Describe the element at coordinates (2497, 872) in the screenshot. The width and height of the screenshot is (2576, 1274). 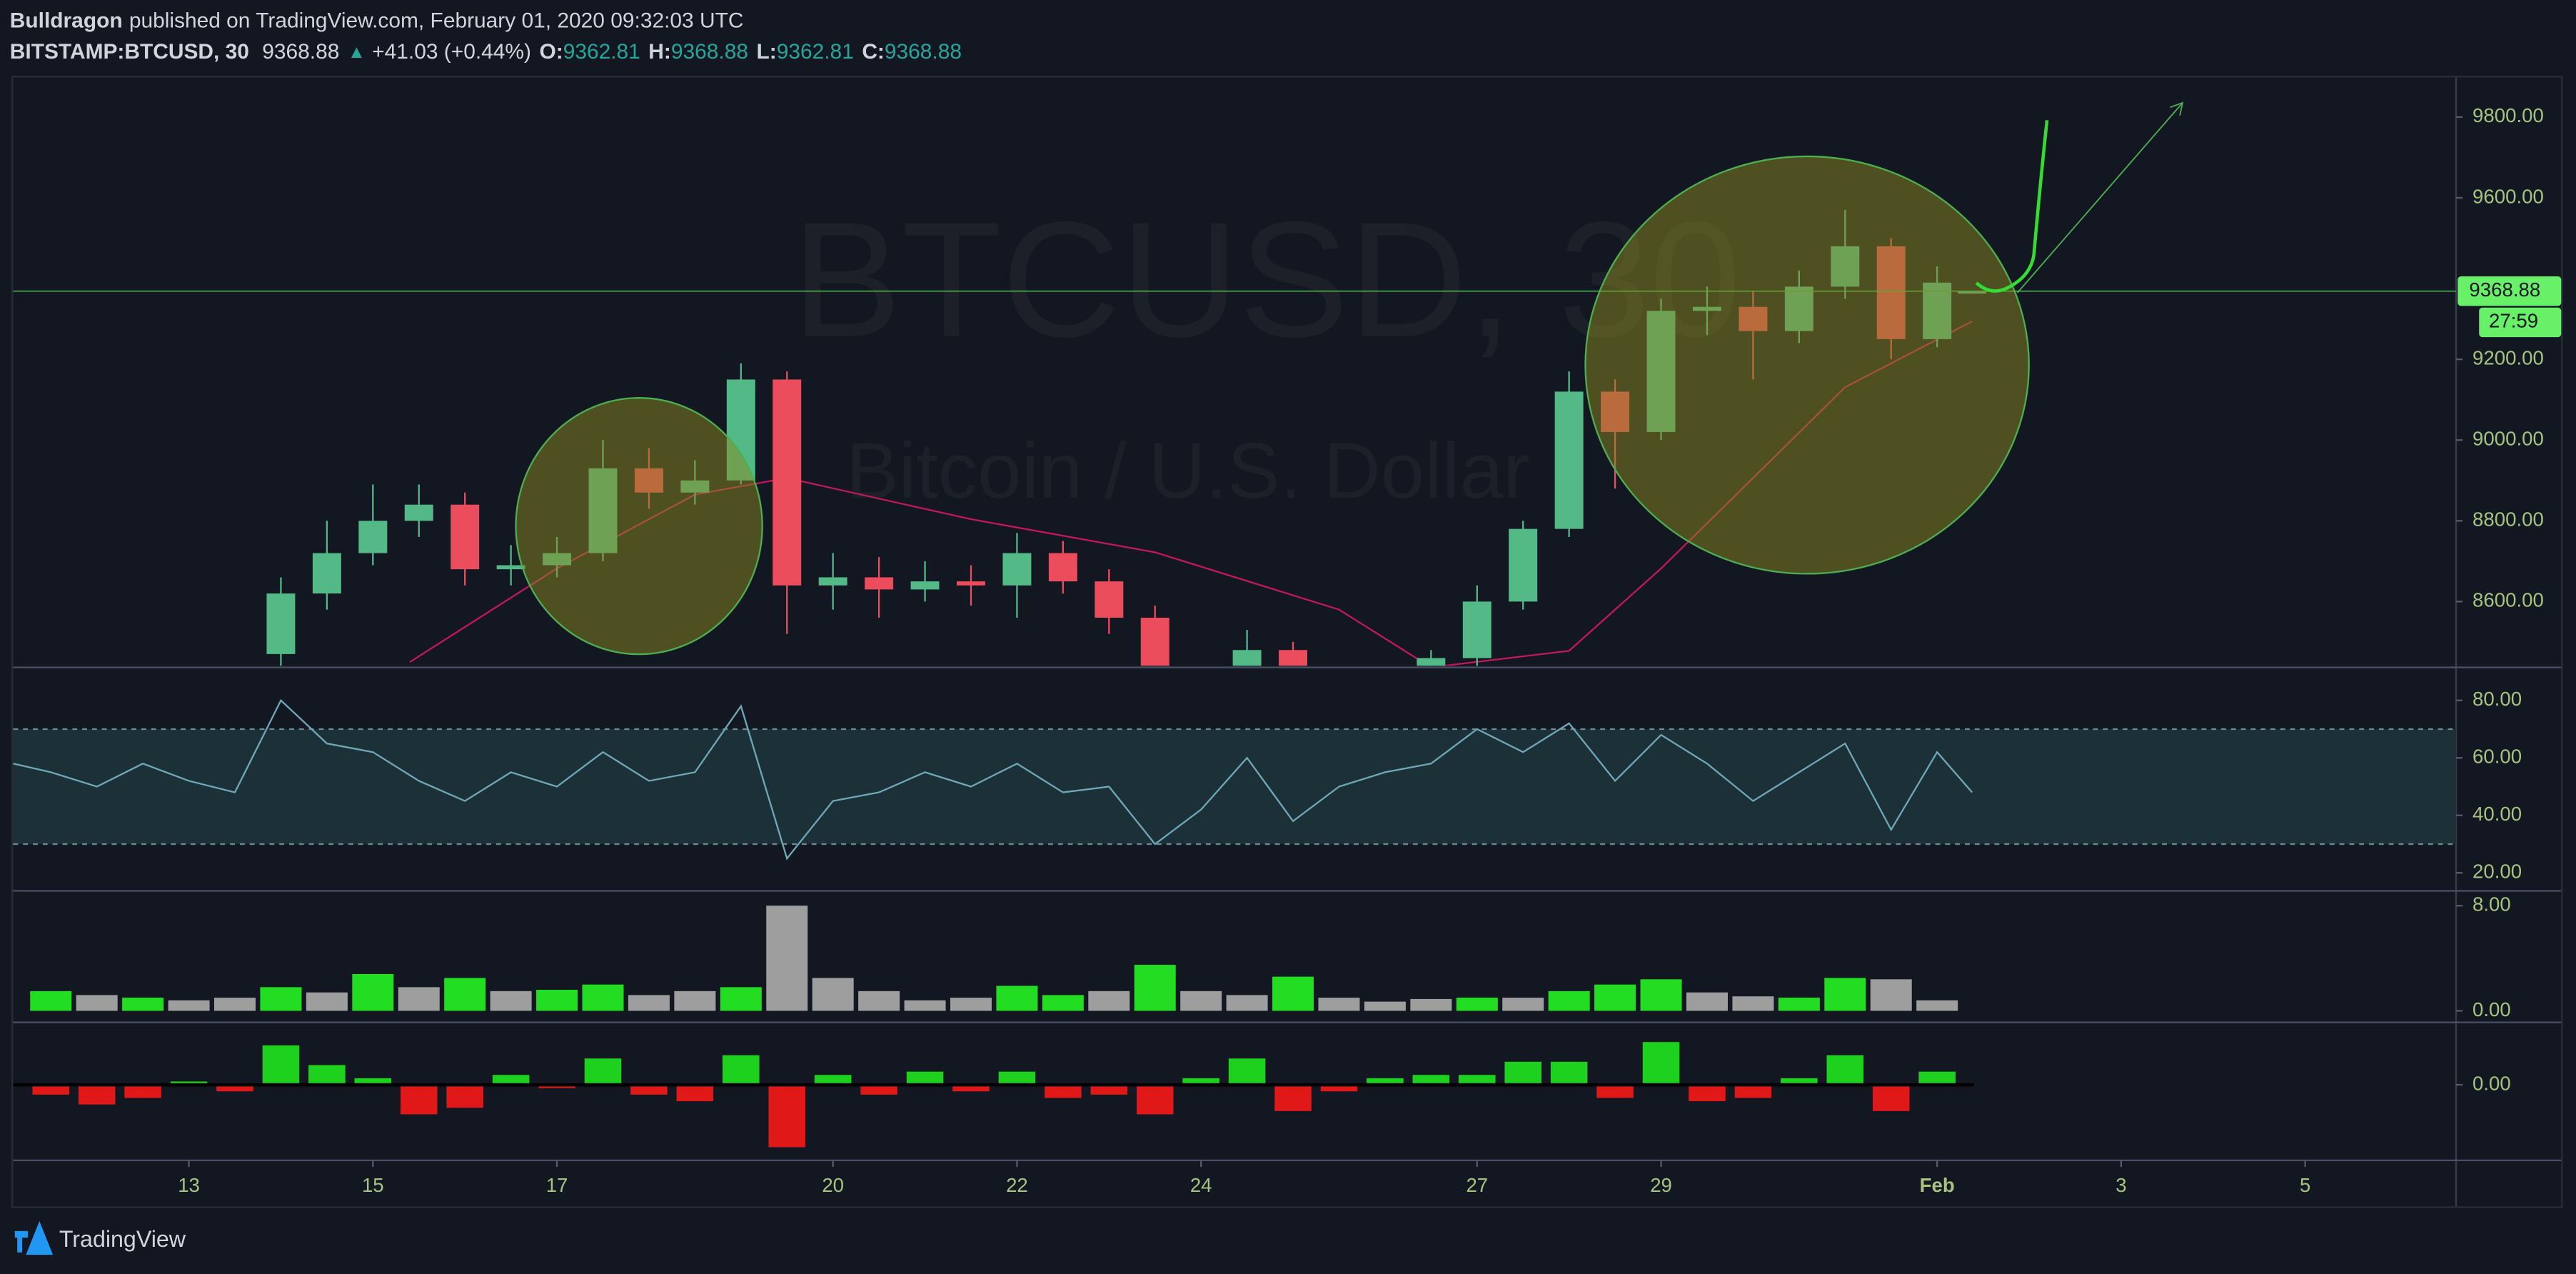
I see `y-tick-label: 20.00` at that location.